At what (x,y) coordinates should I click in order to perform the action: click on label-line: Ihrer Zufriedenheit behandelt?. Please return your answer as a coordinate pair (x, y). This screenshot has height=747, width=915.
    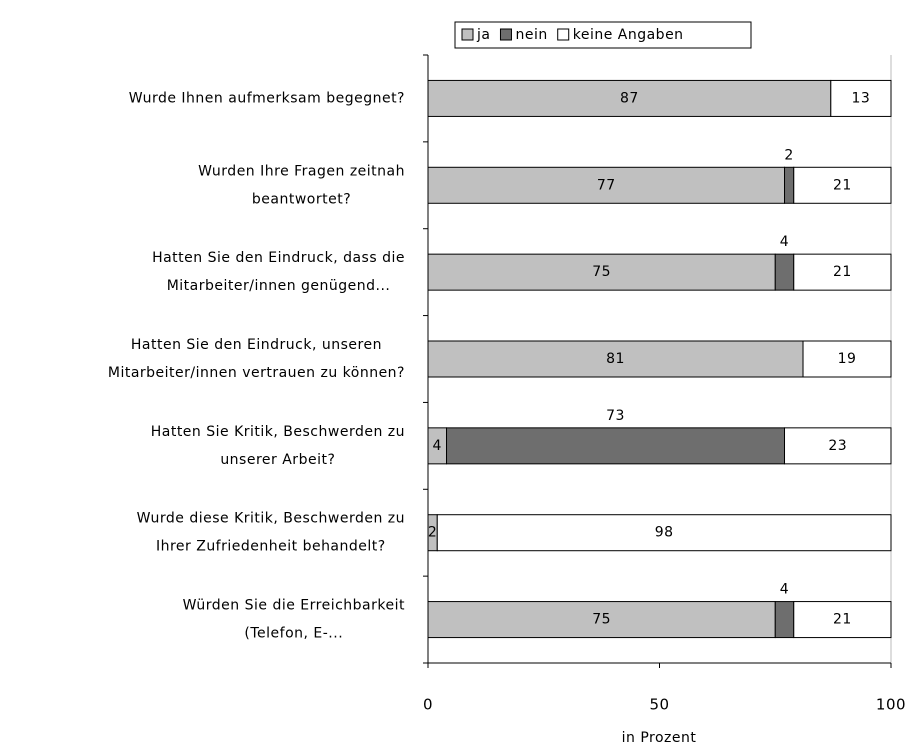
    Looking at the image, I should click on (271, 547).